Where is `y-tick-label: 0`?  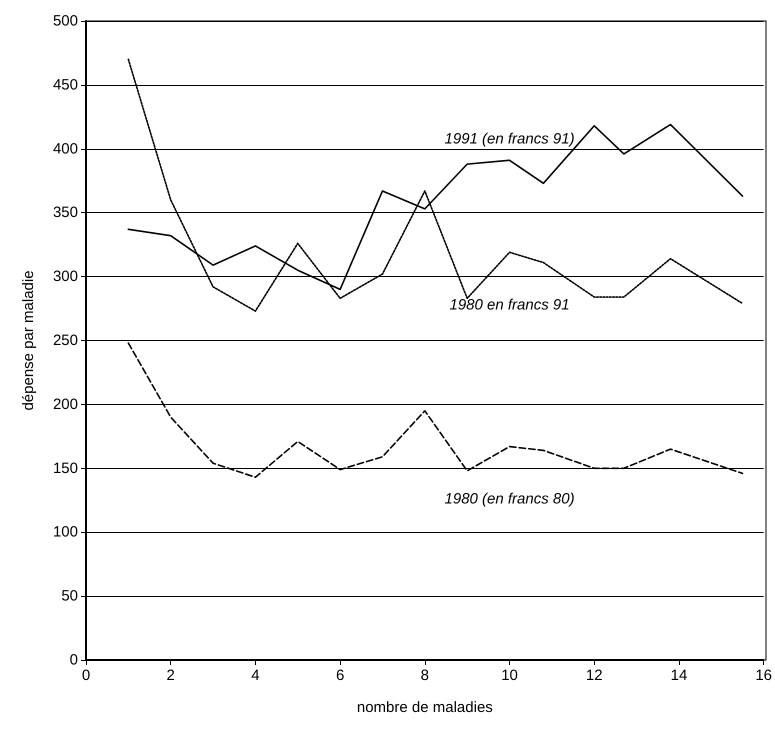
y-tick-label: 0 is located at coordinates (74, 660).